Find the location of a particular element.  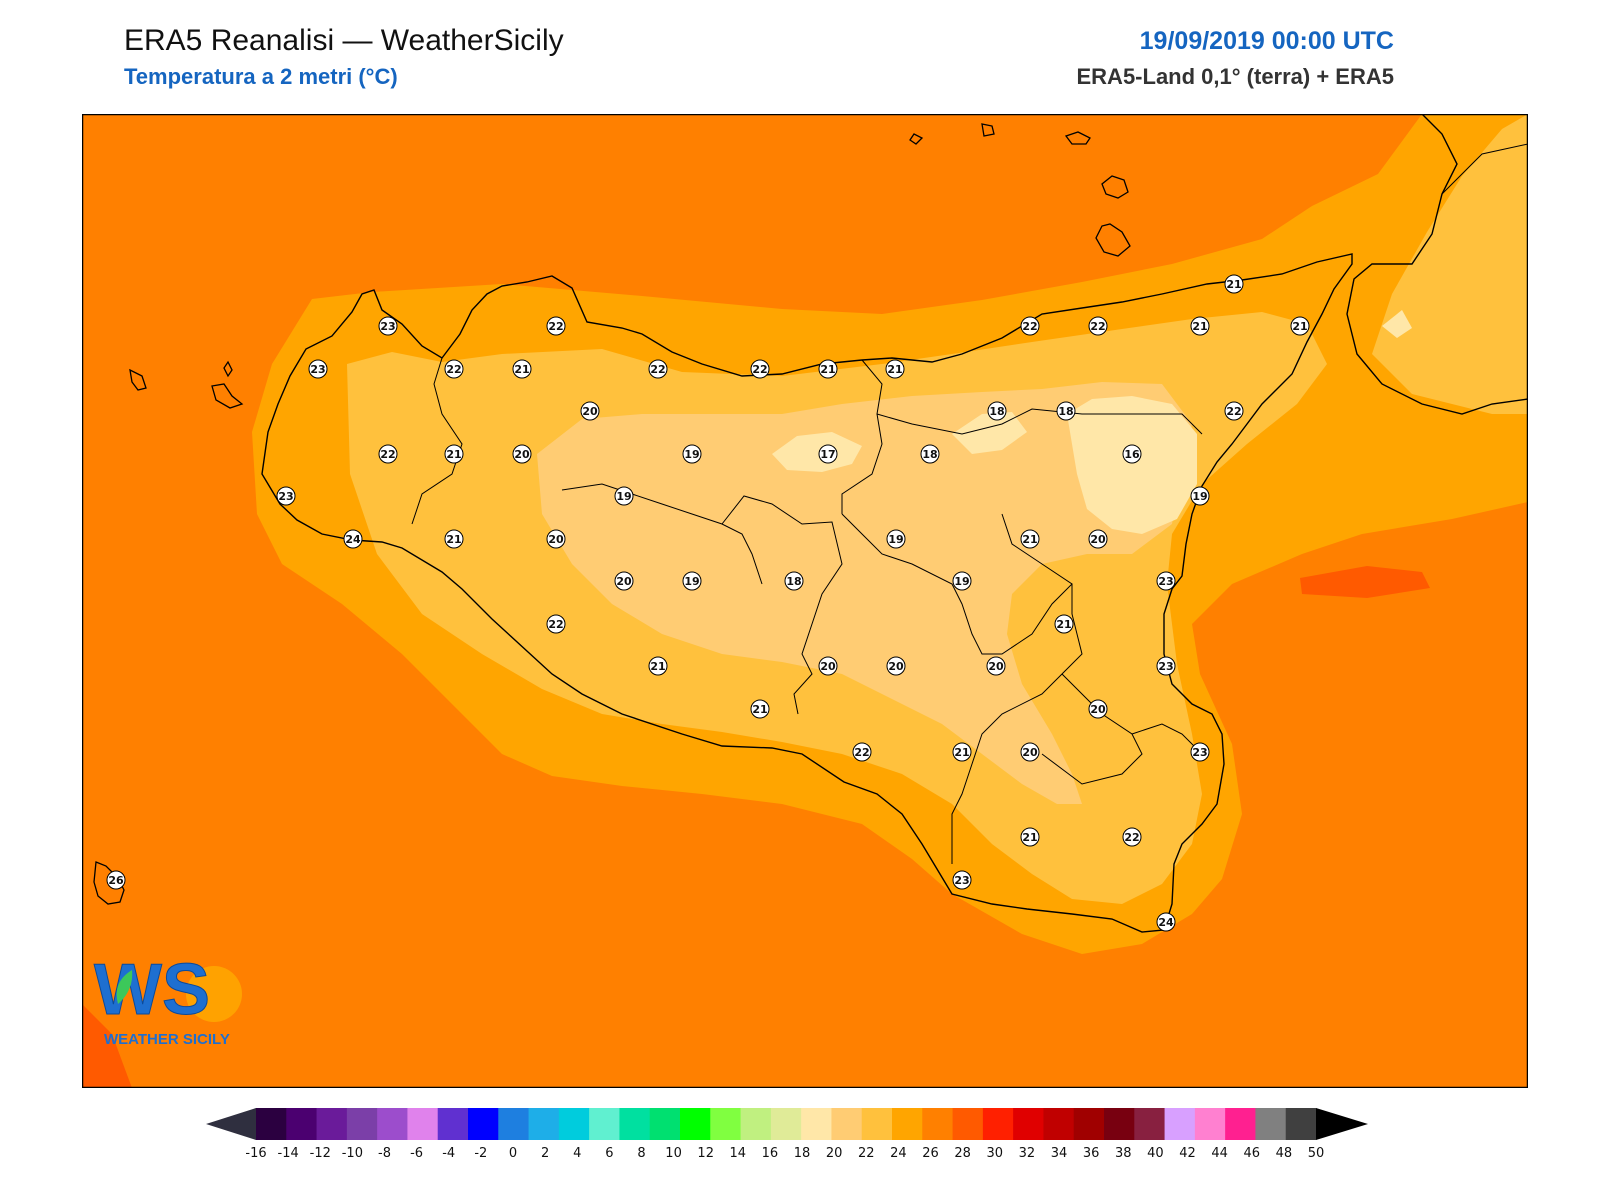

colorbar-tick-label: 36 is located at coordinates (1091, 1153).